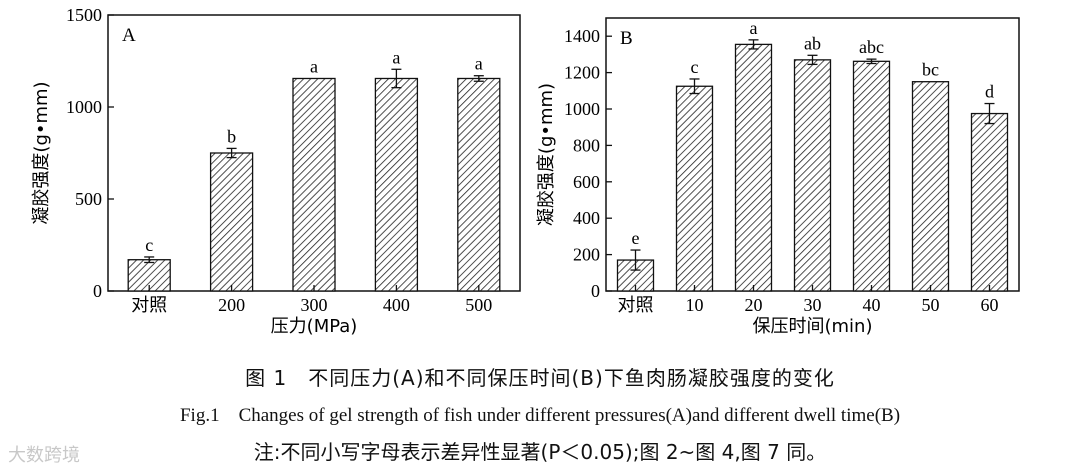  Describe the element at coordinates (586, 218) in the screenshot. I see `y-tick-label: 400` at that location.